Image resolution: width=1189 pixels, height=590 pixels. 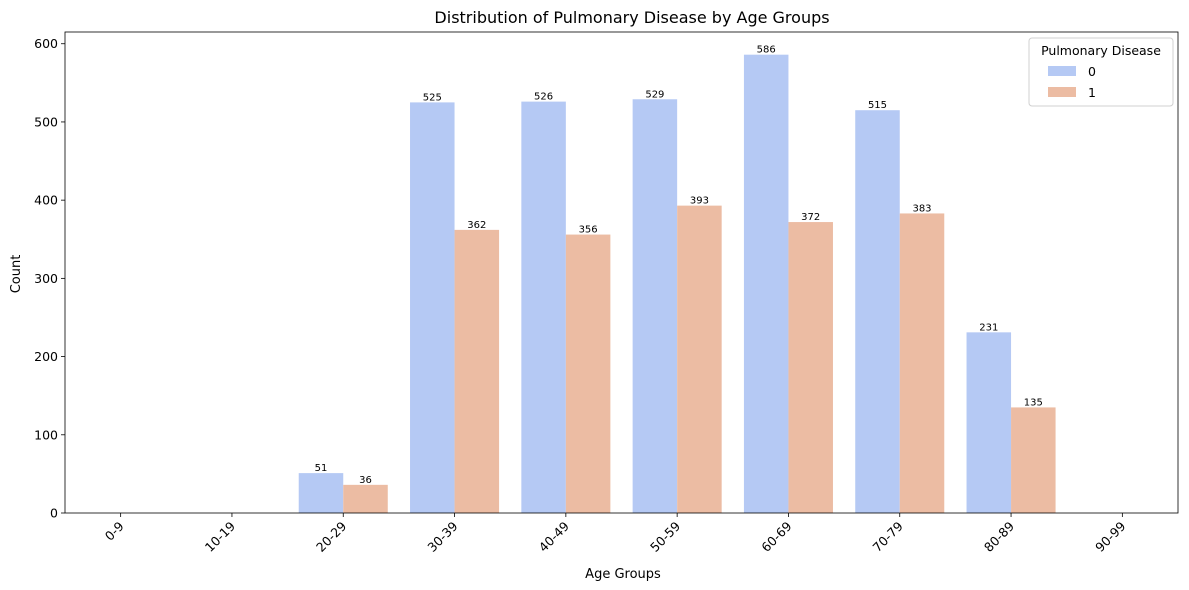 I want to click on y-tick-label: 100, so click(x=46, y=434).